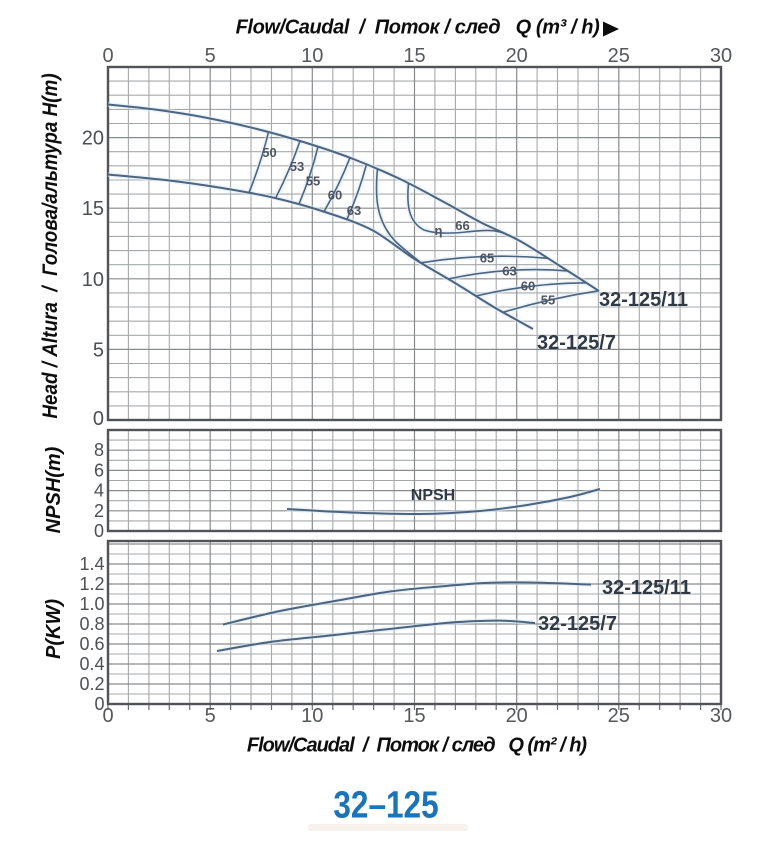 The height and width of the screenshot is (845, 770). Describe the element at coordinates (91, 584) in the screenshot. I see `svg-text: 1.2` at that location.